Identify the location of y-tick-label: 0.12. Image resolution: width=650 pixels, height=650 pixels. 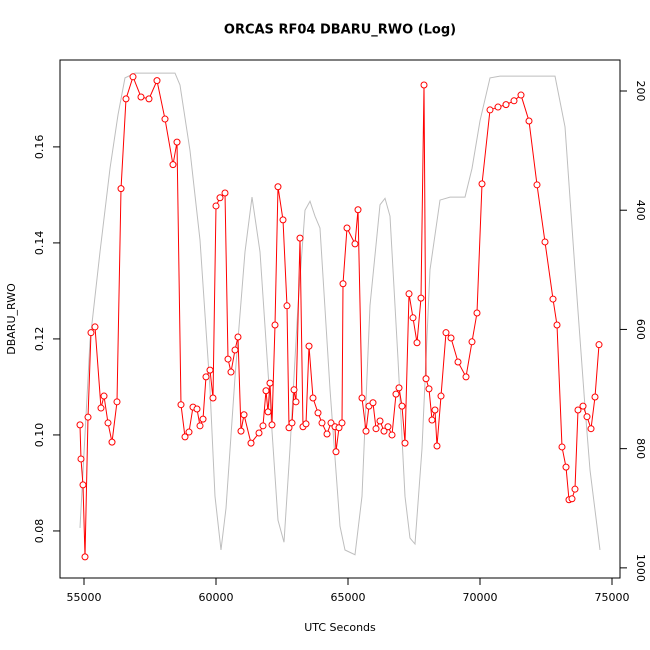
(39, 339).